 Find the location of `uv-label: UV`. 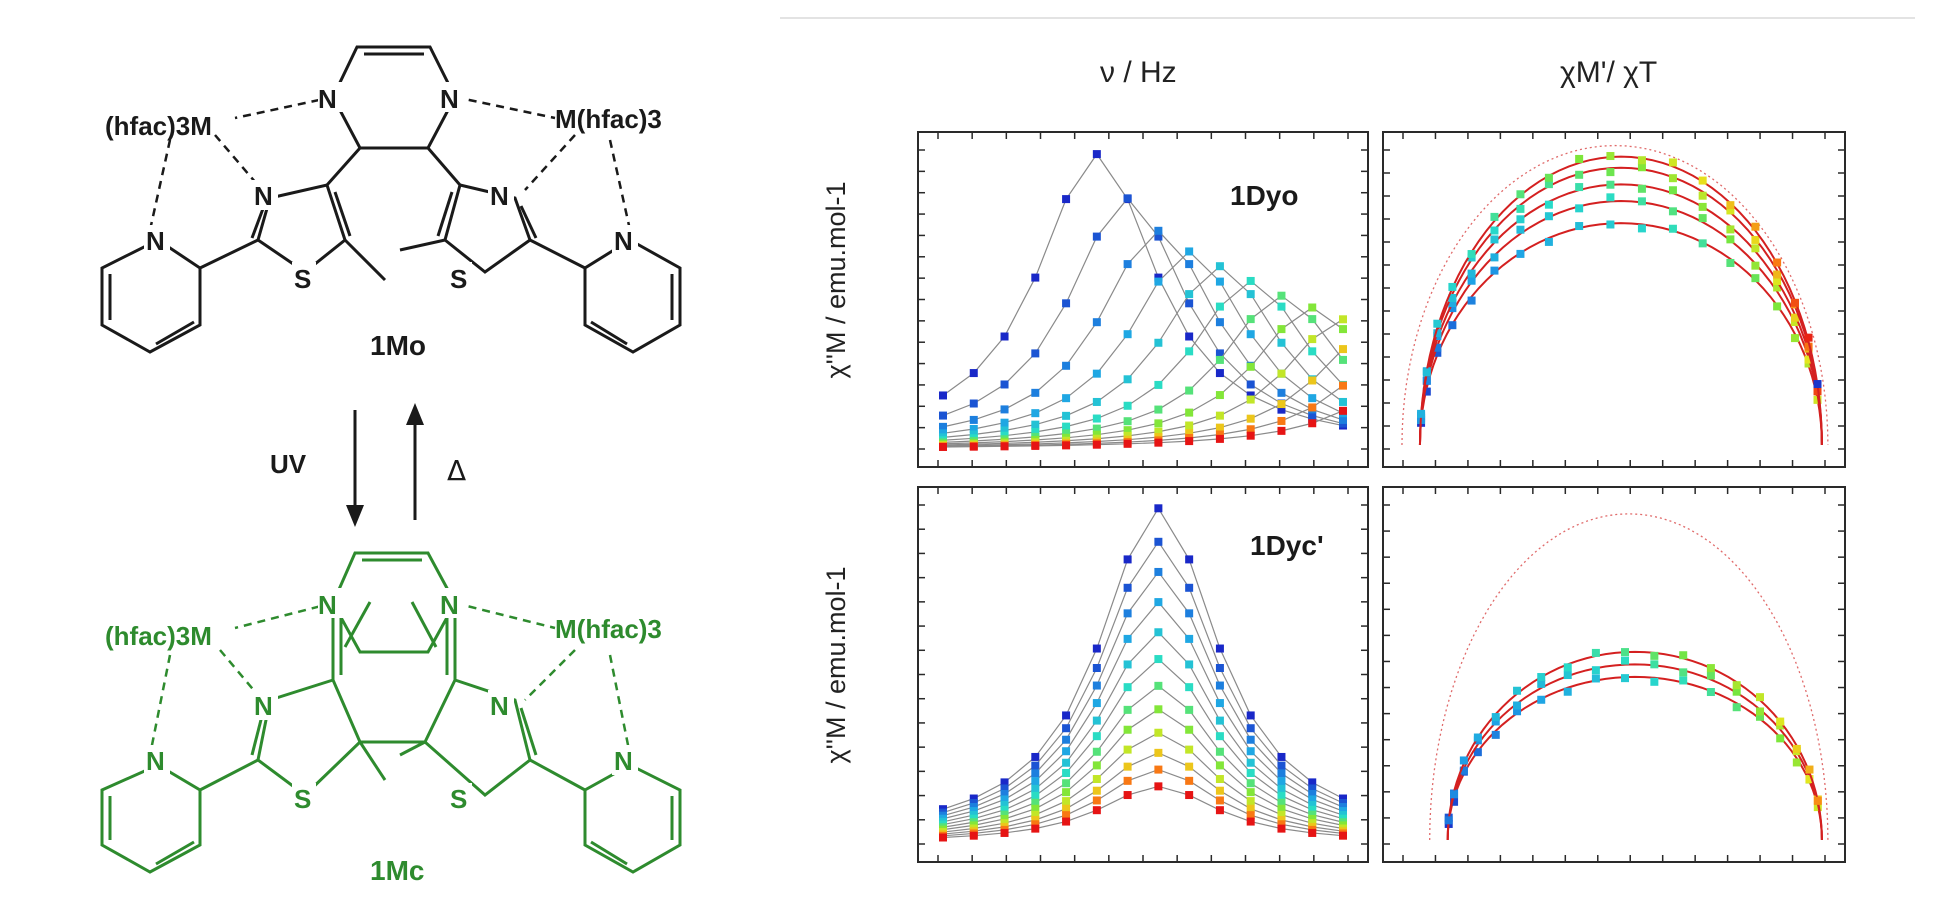

uv-label: UV is located at coordinates (288, 464).